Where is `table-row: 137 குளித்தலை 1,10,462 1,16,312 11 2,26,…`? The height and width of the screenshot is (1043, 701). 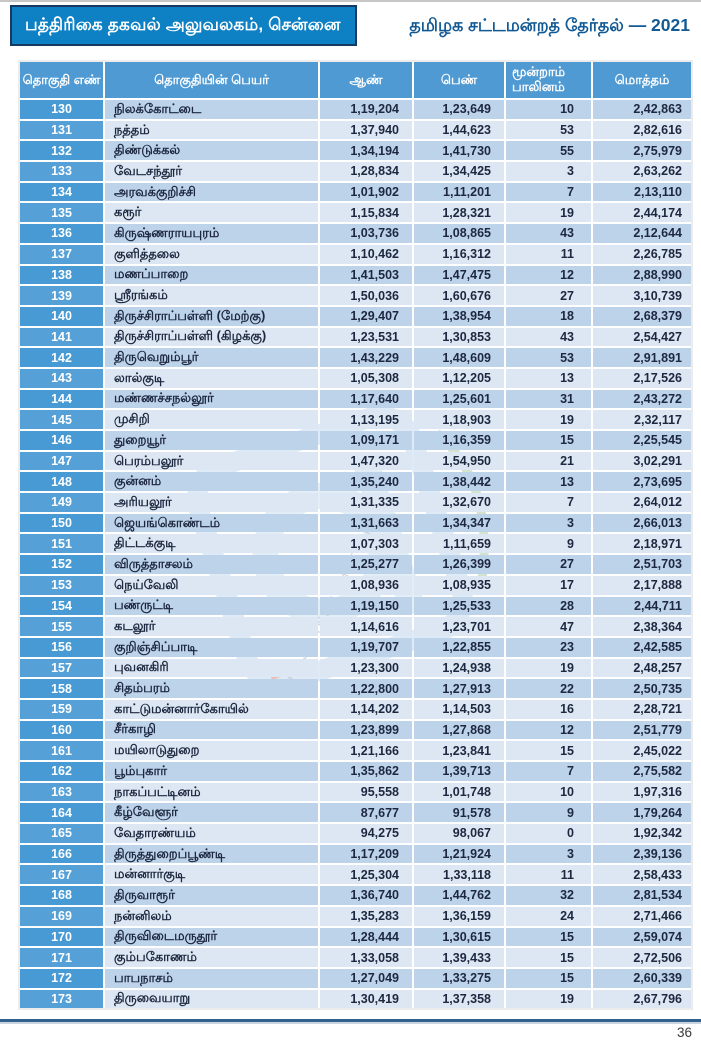
table-row: 137 குளித்தலை 1,10,462 1,16,312 11 2,26,… is located at coordinates (355, 254).